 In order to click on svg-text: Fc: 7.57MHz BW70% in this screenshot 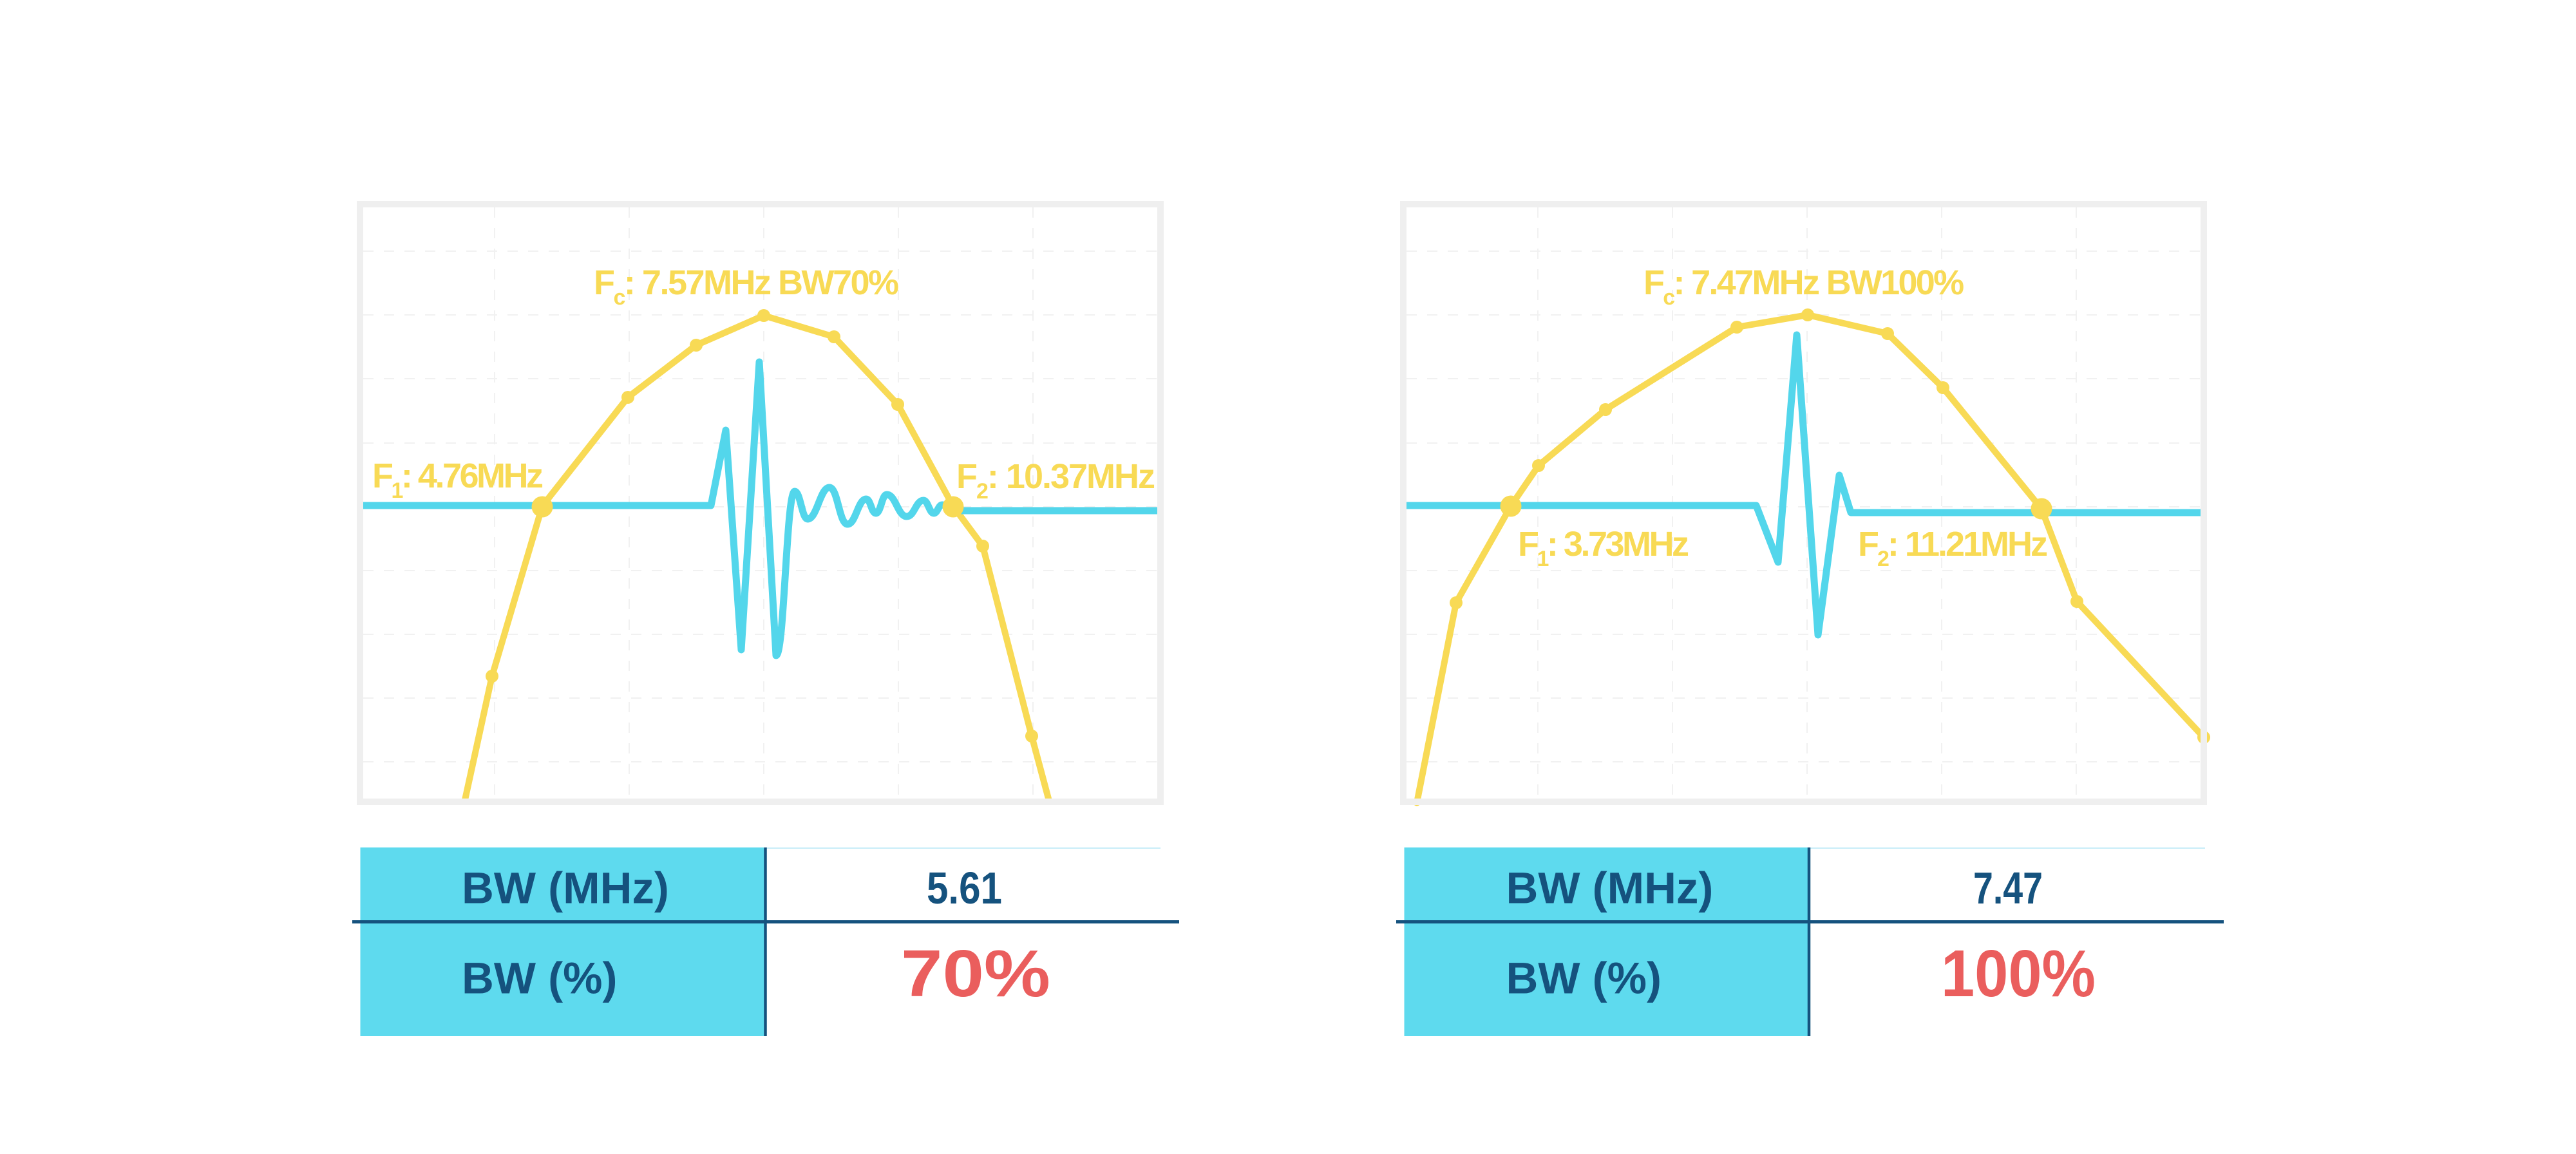, I will do `click(746, 286)`.